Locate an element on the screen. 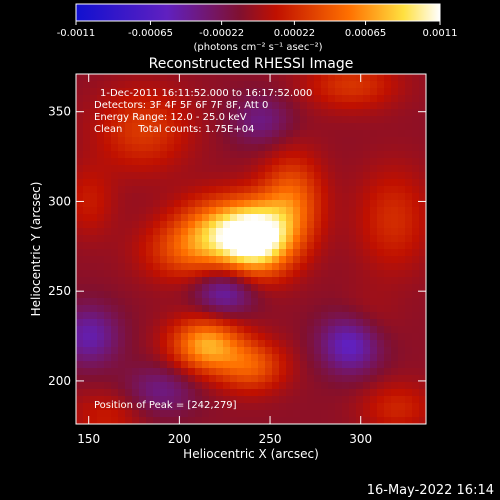  annotation-clean-counts: Clean Total counts: 1.75E+04 is located at coordinates (174, 129).